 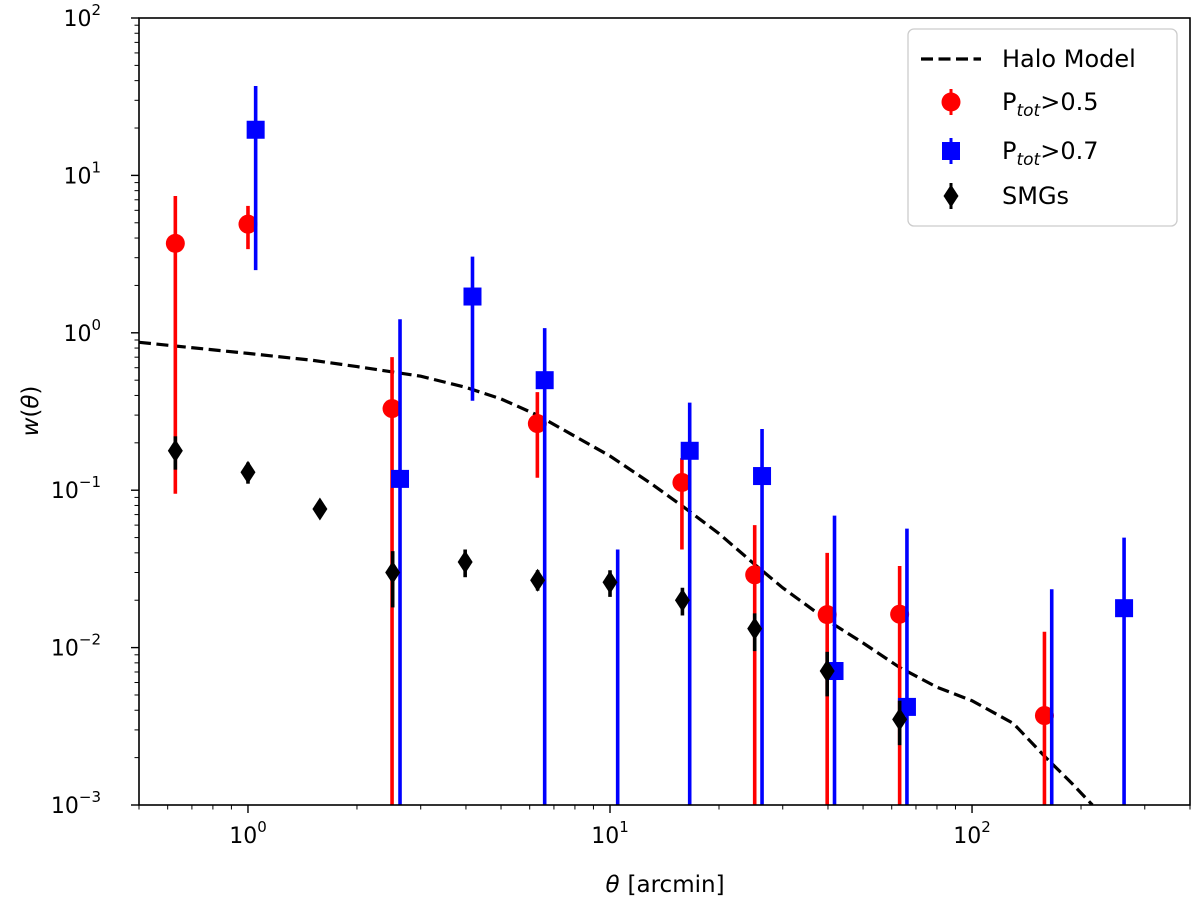 What do you see at coordinates (82, 173) in the screenshot?
I see `y-tick-label: 10¹` at bounding box center [82, 173].